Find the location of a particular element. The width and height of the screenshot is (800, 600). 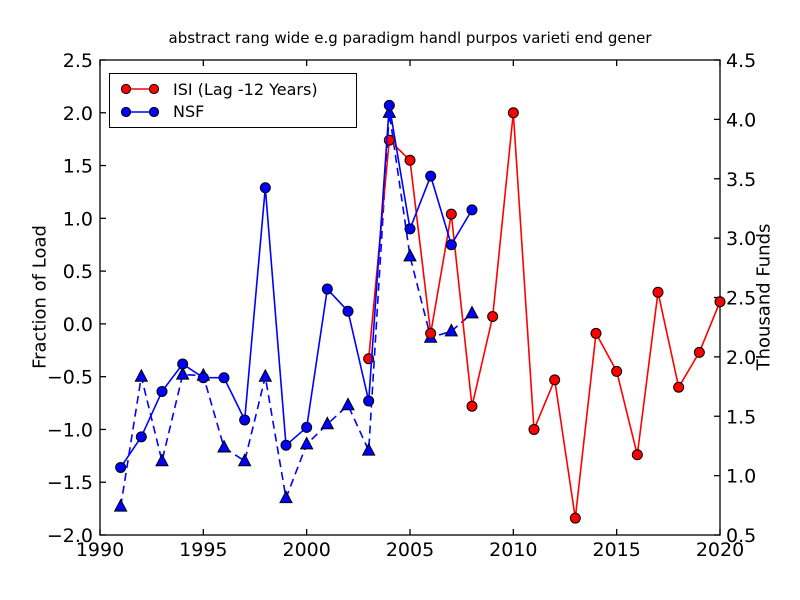

y-tick-label-left: −1.5 is located at coordinates (70, 483).